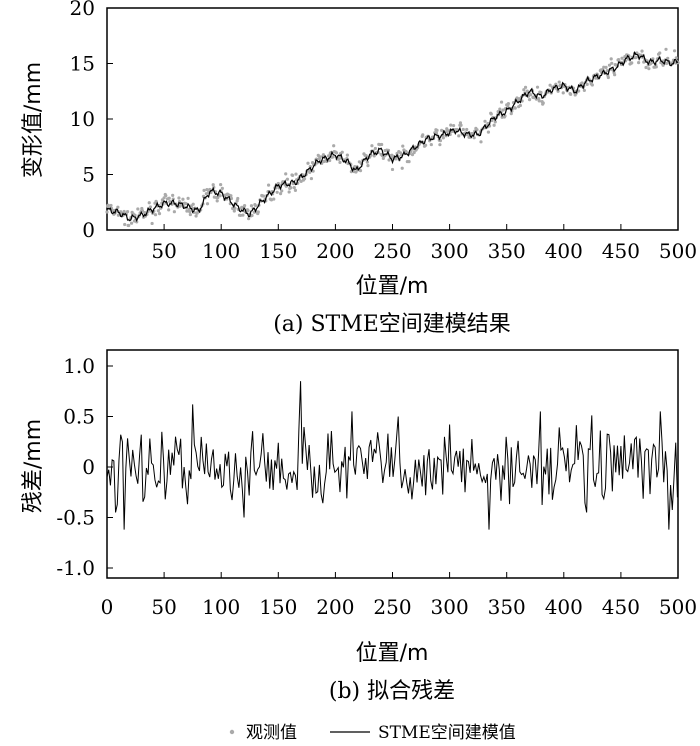 This screenshot has height=746, width=700. I want to click on b-xtick-label: 200, so click(335, 607).